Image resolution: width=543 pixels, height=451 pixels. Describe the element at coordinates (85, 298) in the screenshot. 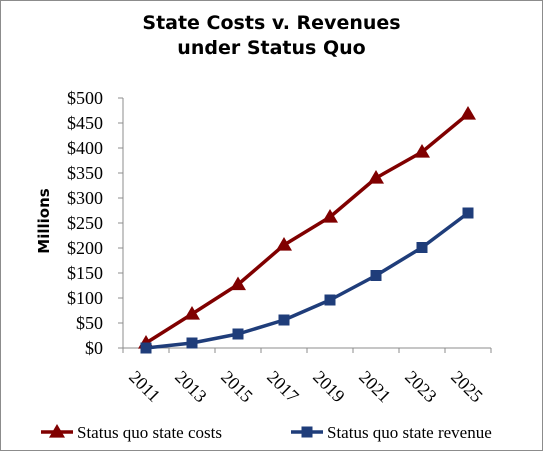

I see `y-tick-label: $100` at that location.